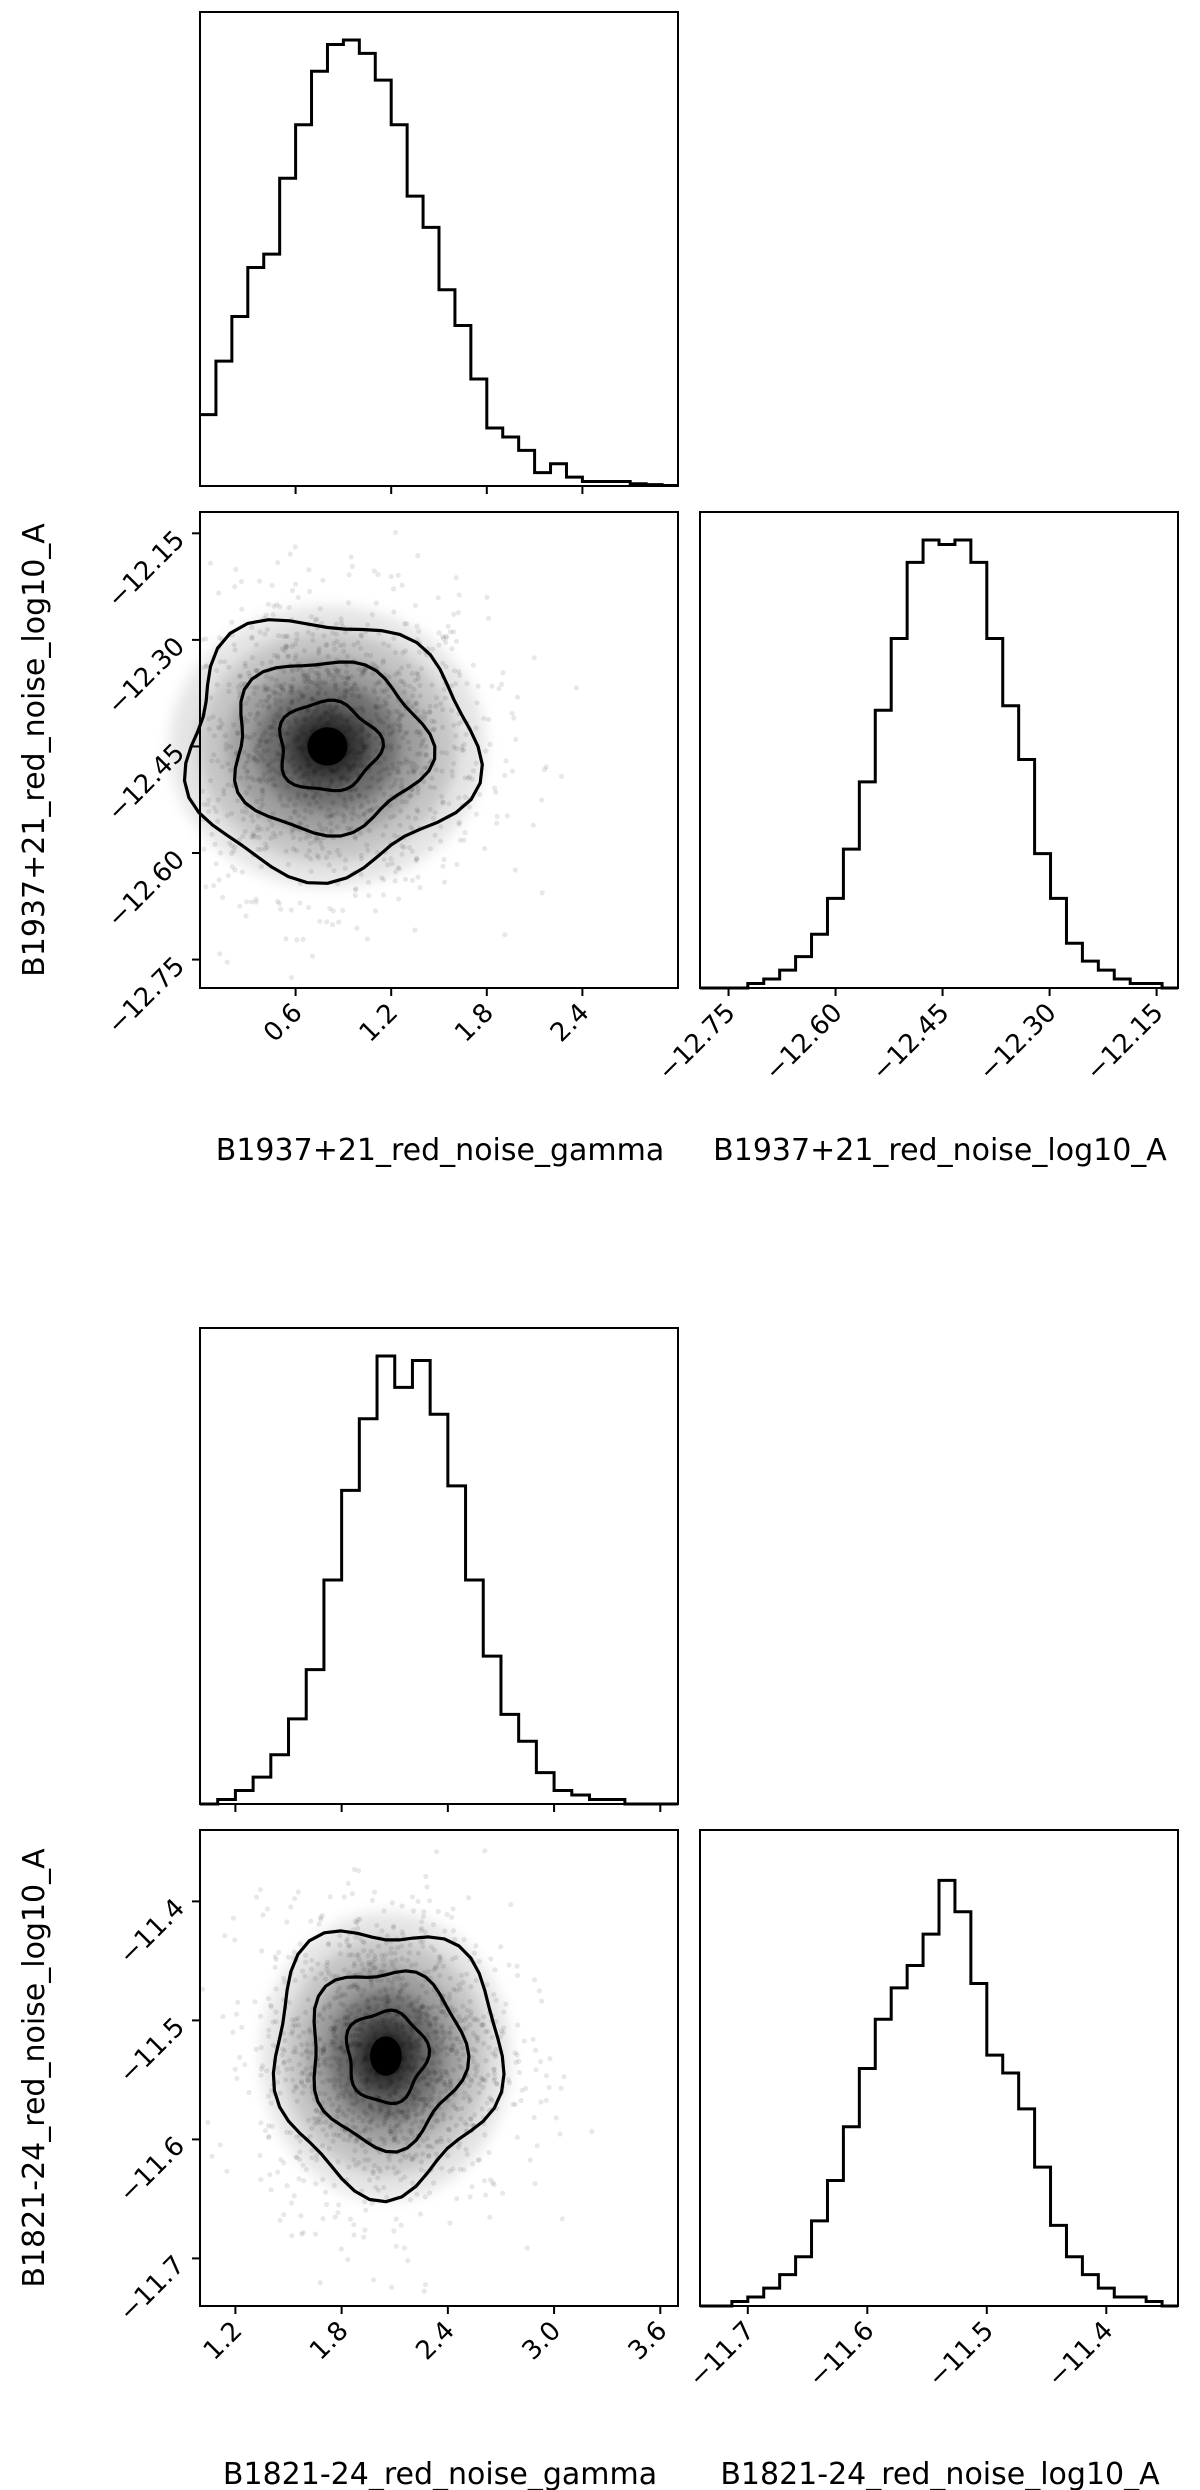 The height and width of the screenshot is (2490, 1200). I want to click on b1821-gamma-axis-label: B1821-24_red_noise_gamma, so click(440, 2473).